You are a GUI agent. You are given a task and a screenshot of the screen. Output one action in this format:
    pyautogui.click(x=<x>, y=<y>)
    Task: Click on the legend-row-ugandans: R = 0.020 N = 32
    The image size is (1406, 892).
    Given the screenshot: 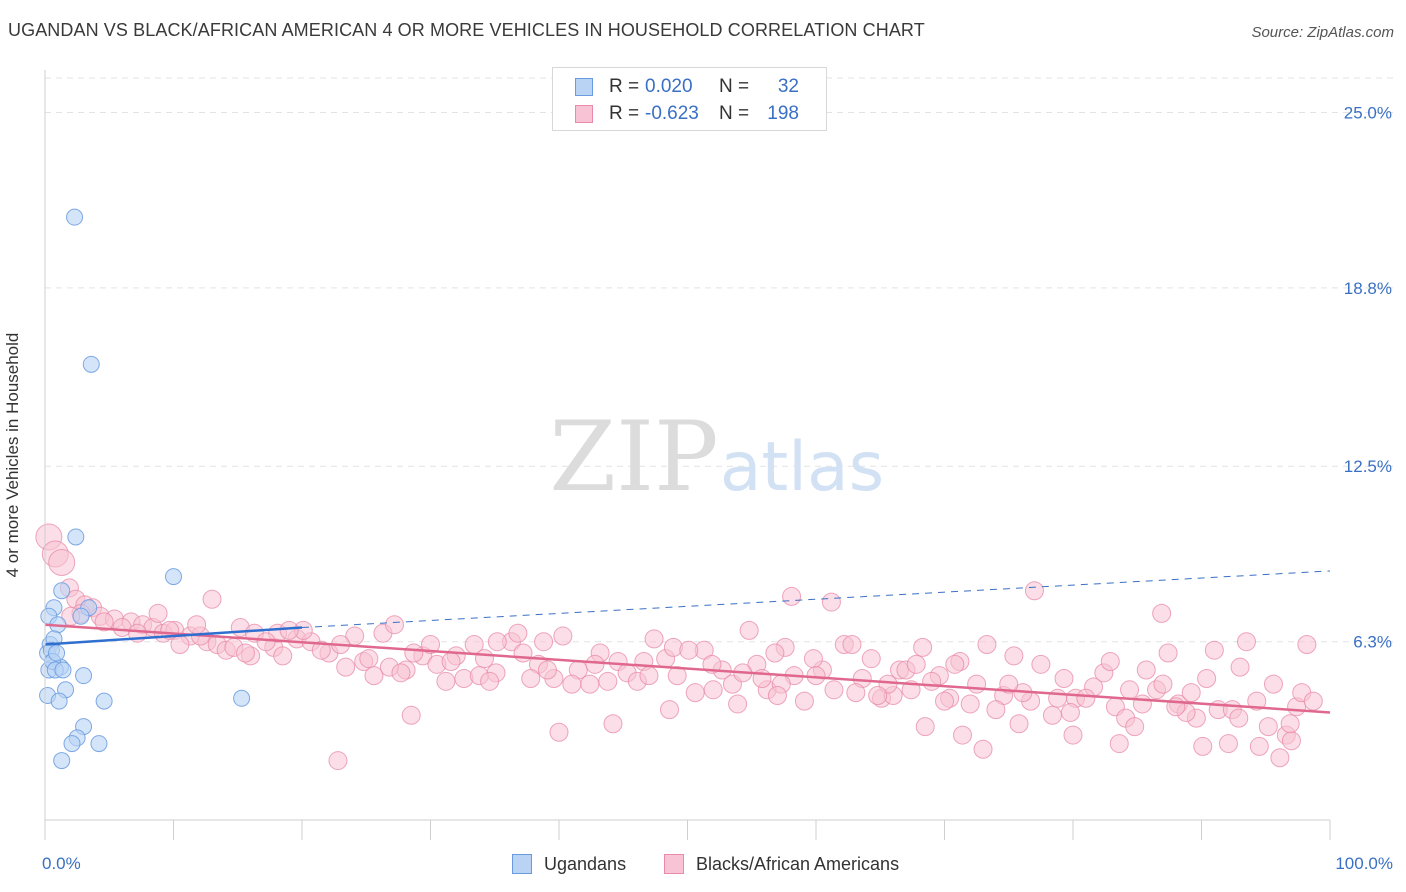 What is the action you would take?
    pyautogui.click(x=687, y=87)
    